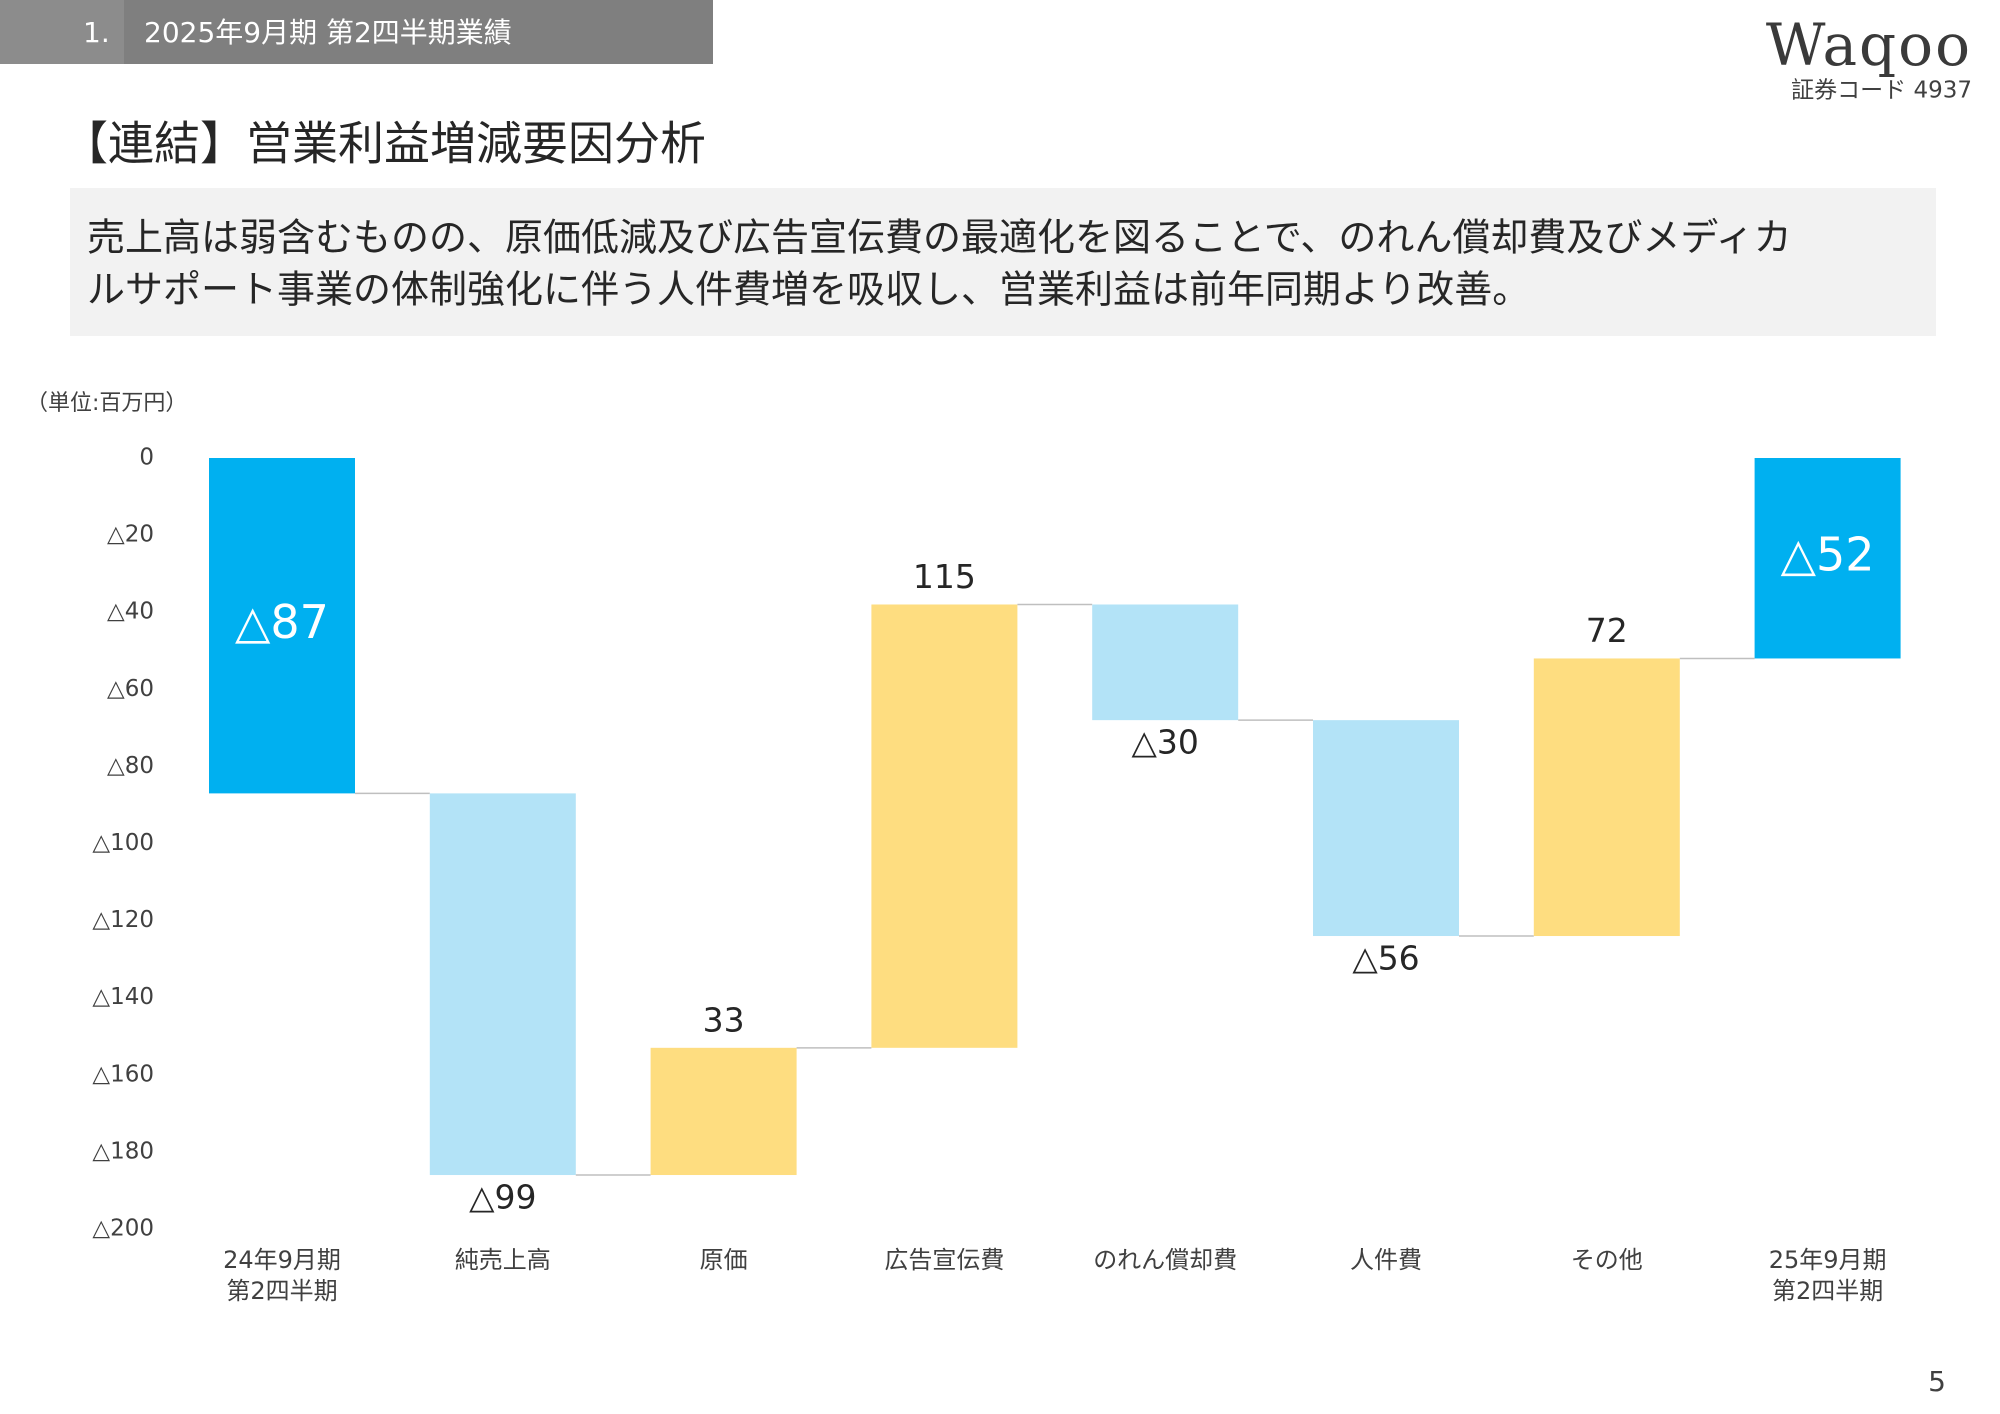  What do you see at coordinates (146, 458) in the screenshot?
I see `y-tick-label: 0` at bounding box center [146, 458].